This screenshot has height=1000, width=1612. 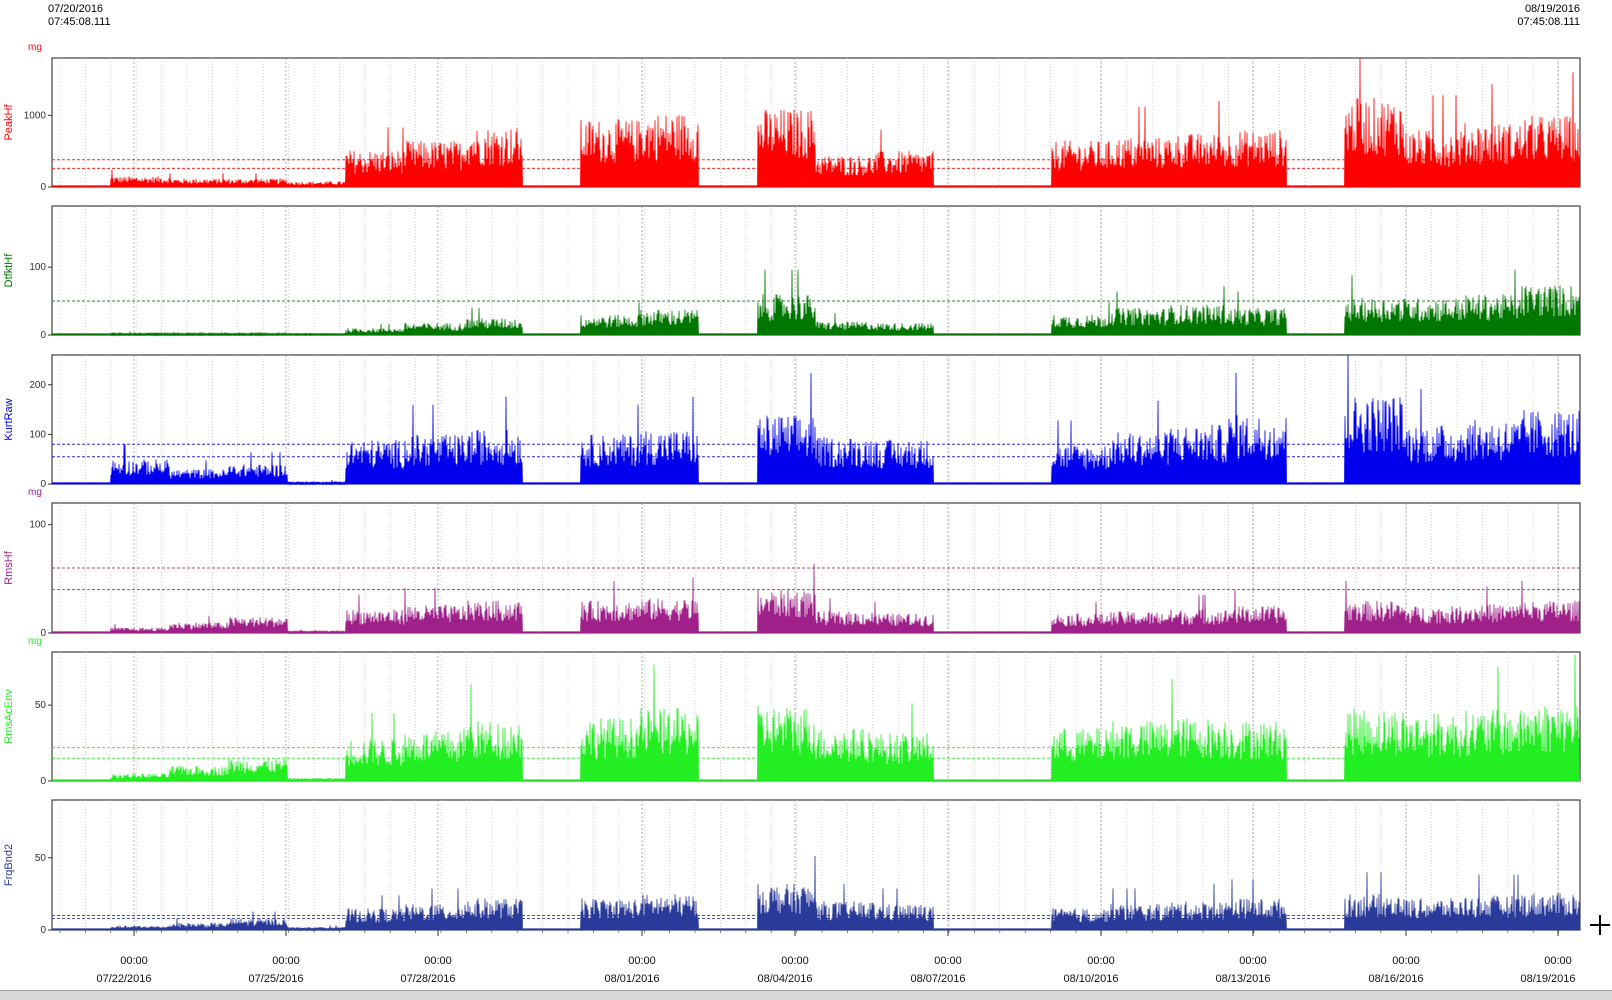 I want to click on status-bar, so click(x=806, y=995).